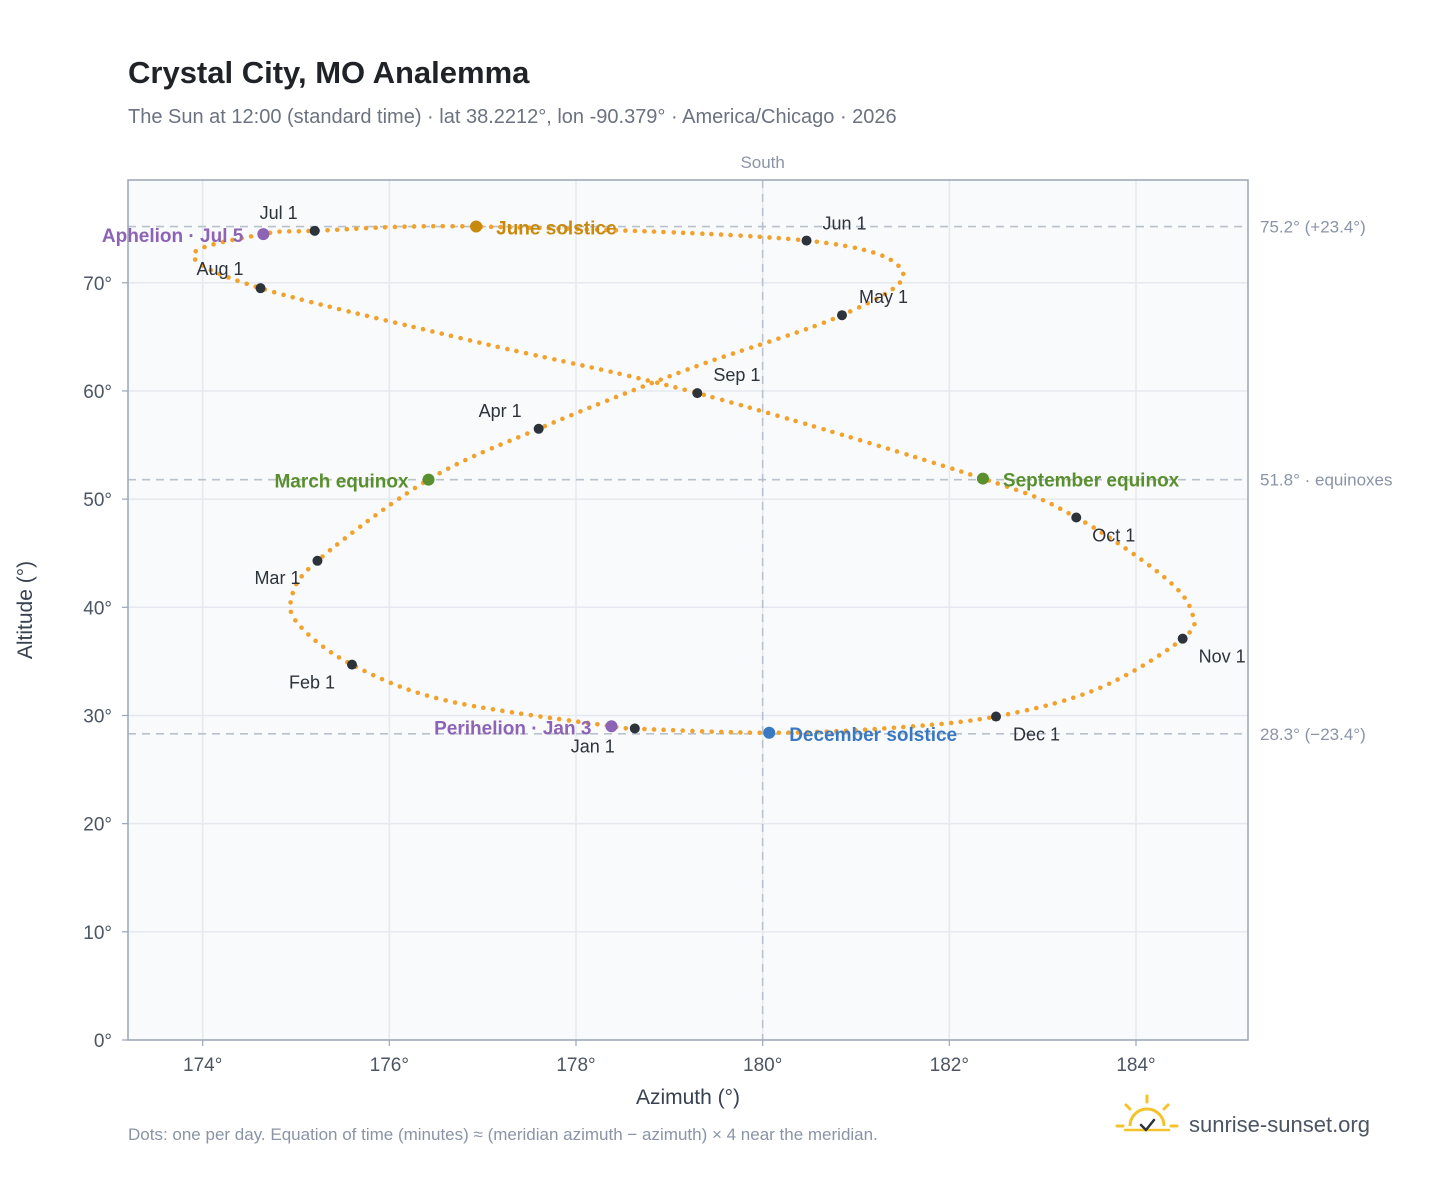  Describe the element at coordinates (1313, 734) in the screenshot. I see `reference-line-label: 28.3° (−23.4°)` at that location.